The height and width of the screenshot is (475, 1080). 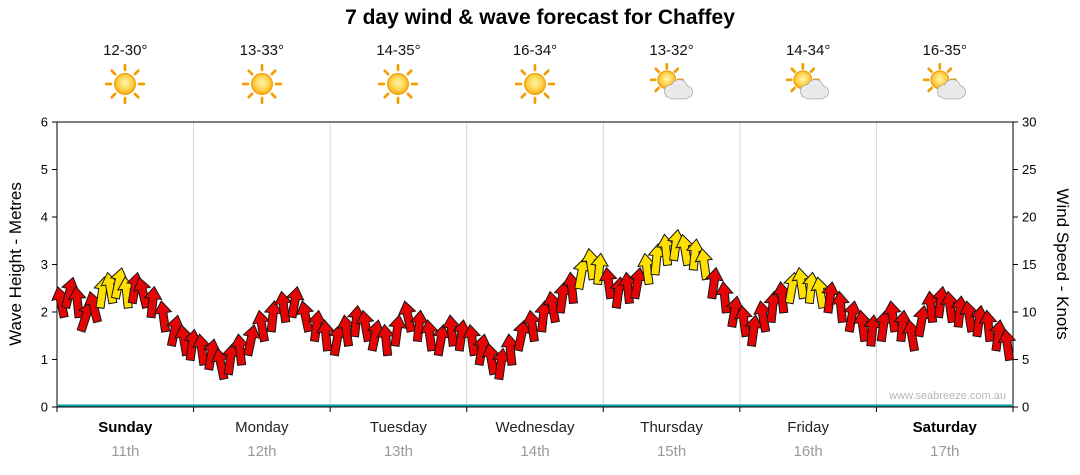 What do you see at coordinates (125, 50) in the screenshot?
I see `day-temp-range: 12-30°` at bounding box center [125, 50].